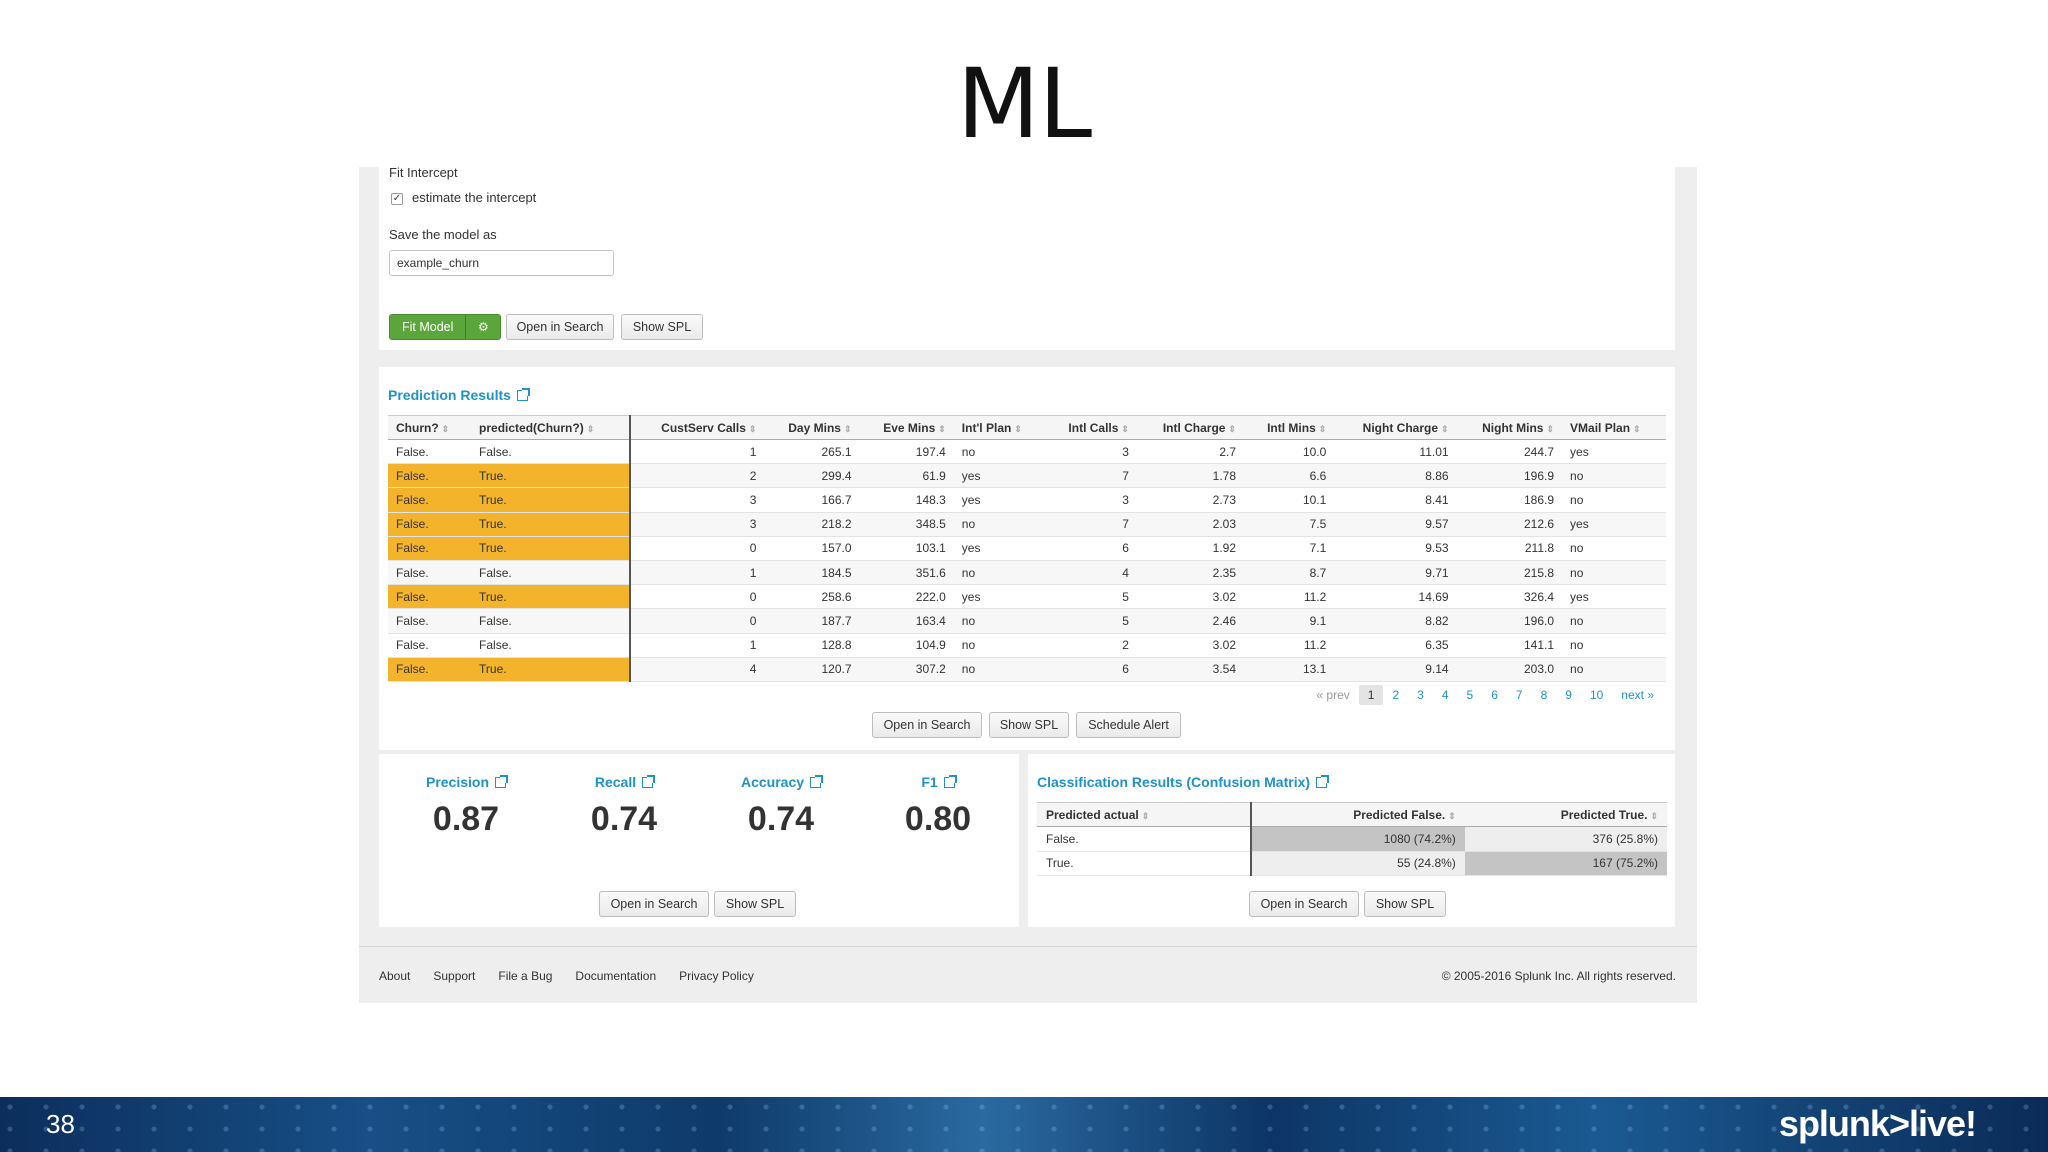  I want to click on pred-show-spl-button: Show SPL, so click(1029, 725).